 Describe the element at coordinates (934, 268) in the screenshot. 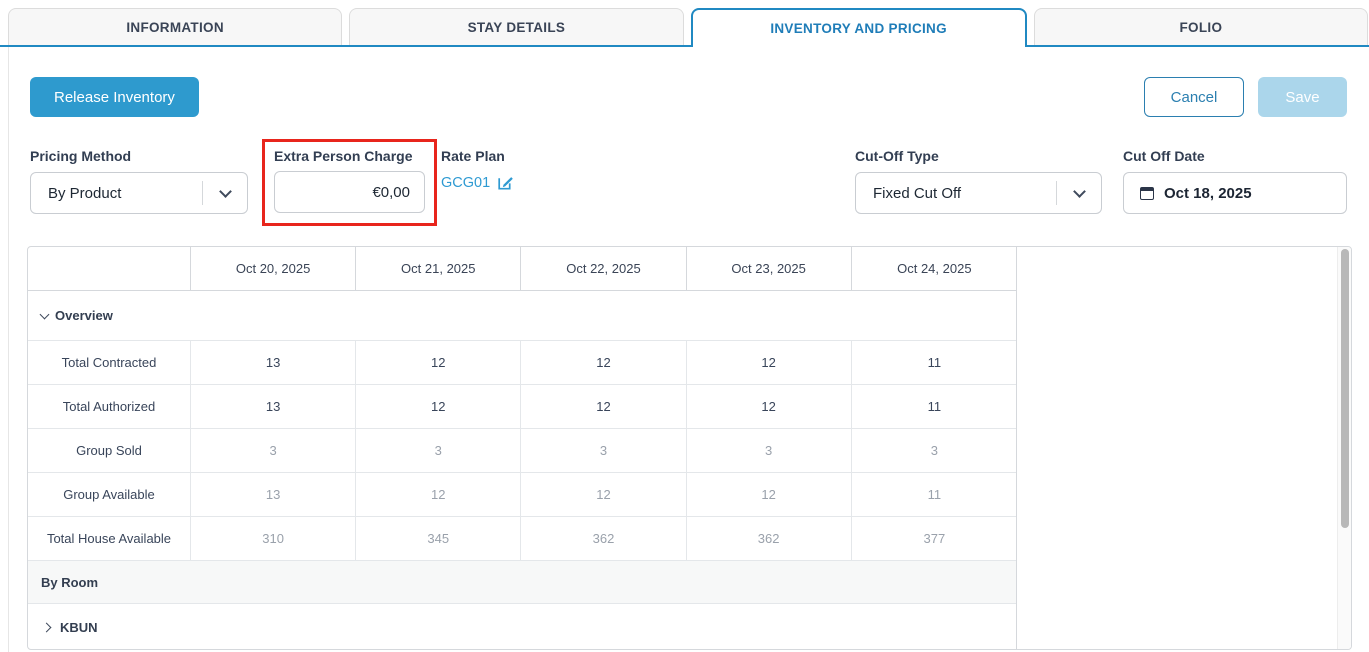

I see `header-cell-date: Oct 24, 2025` at that location.